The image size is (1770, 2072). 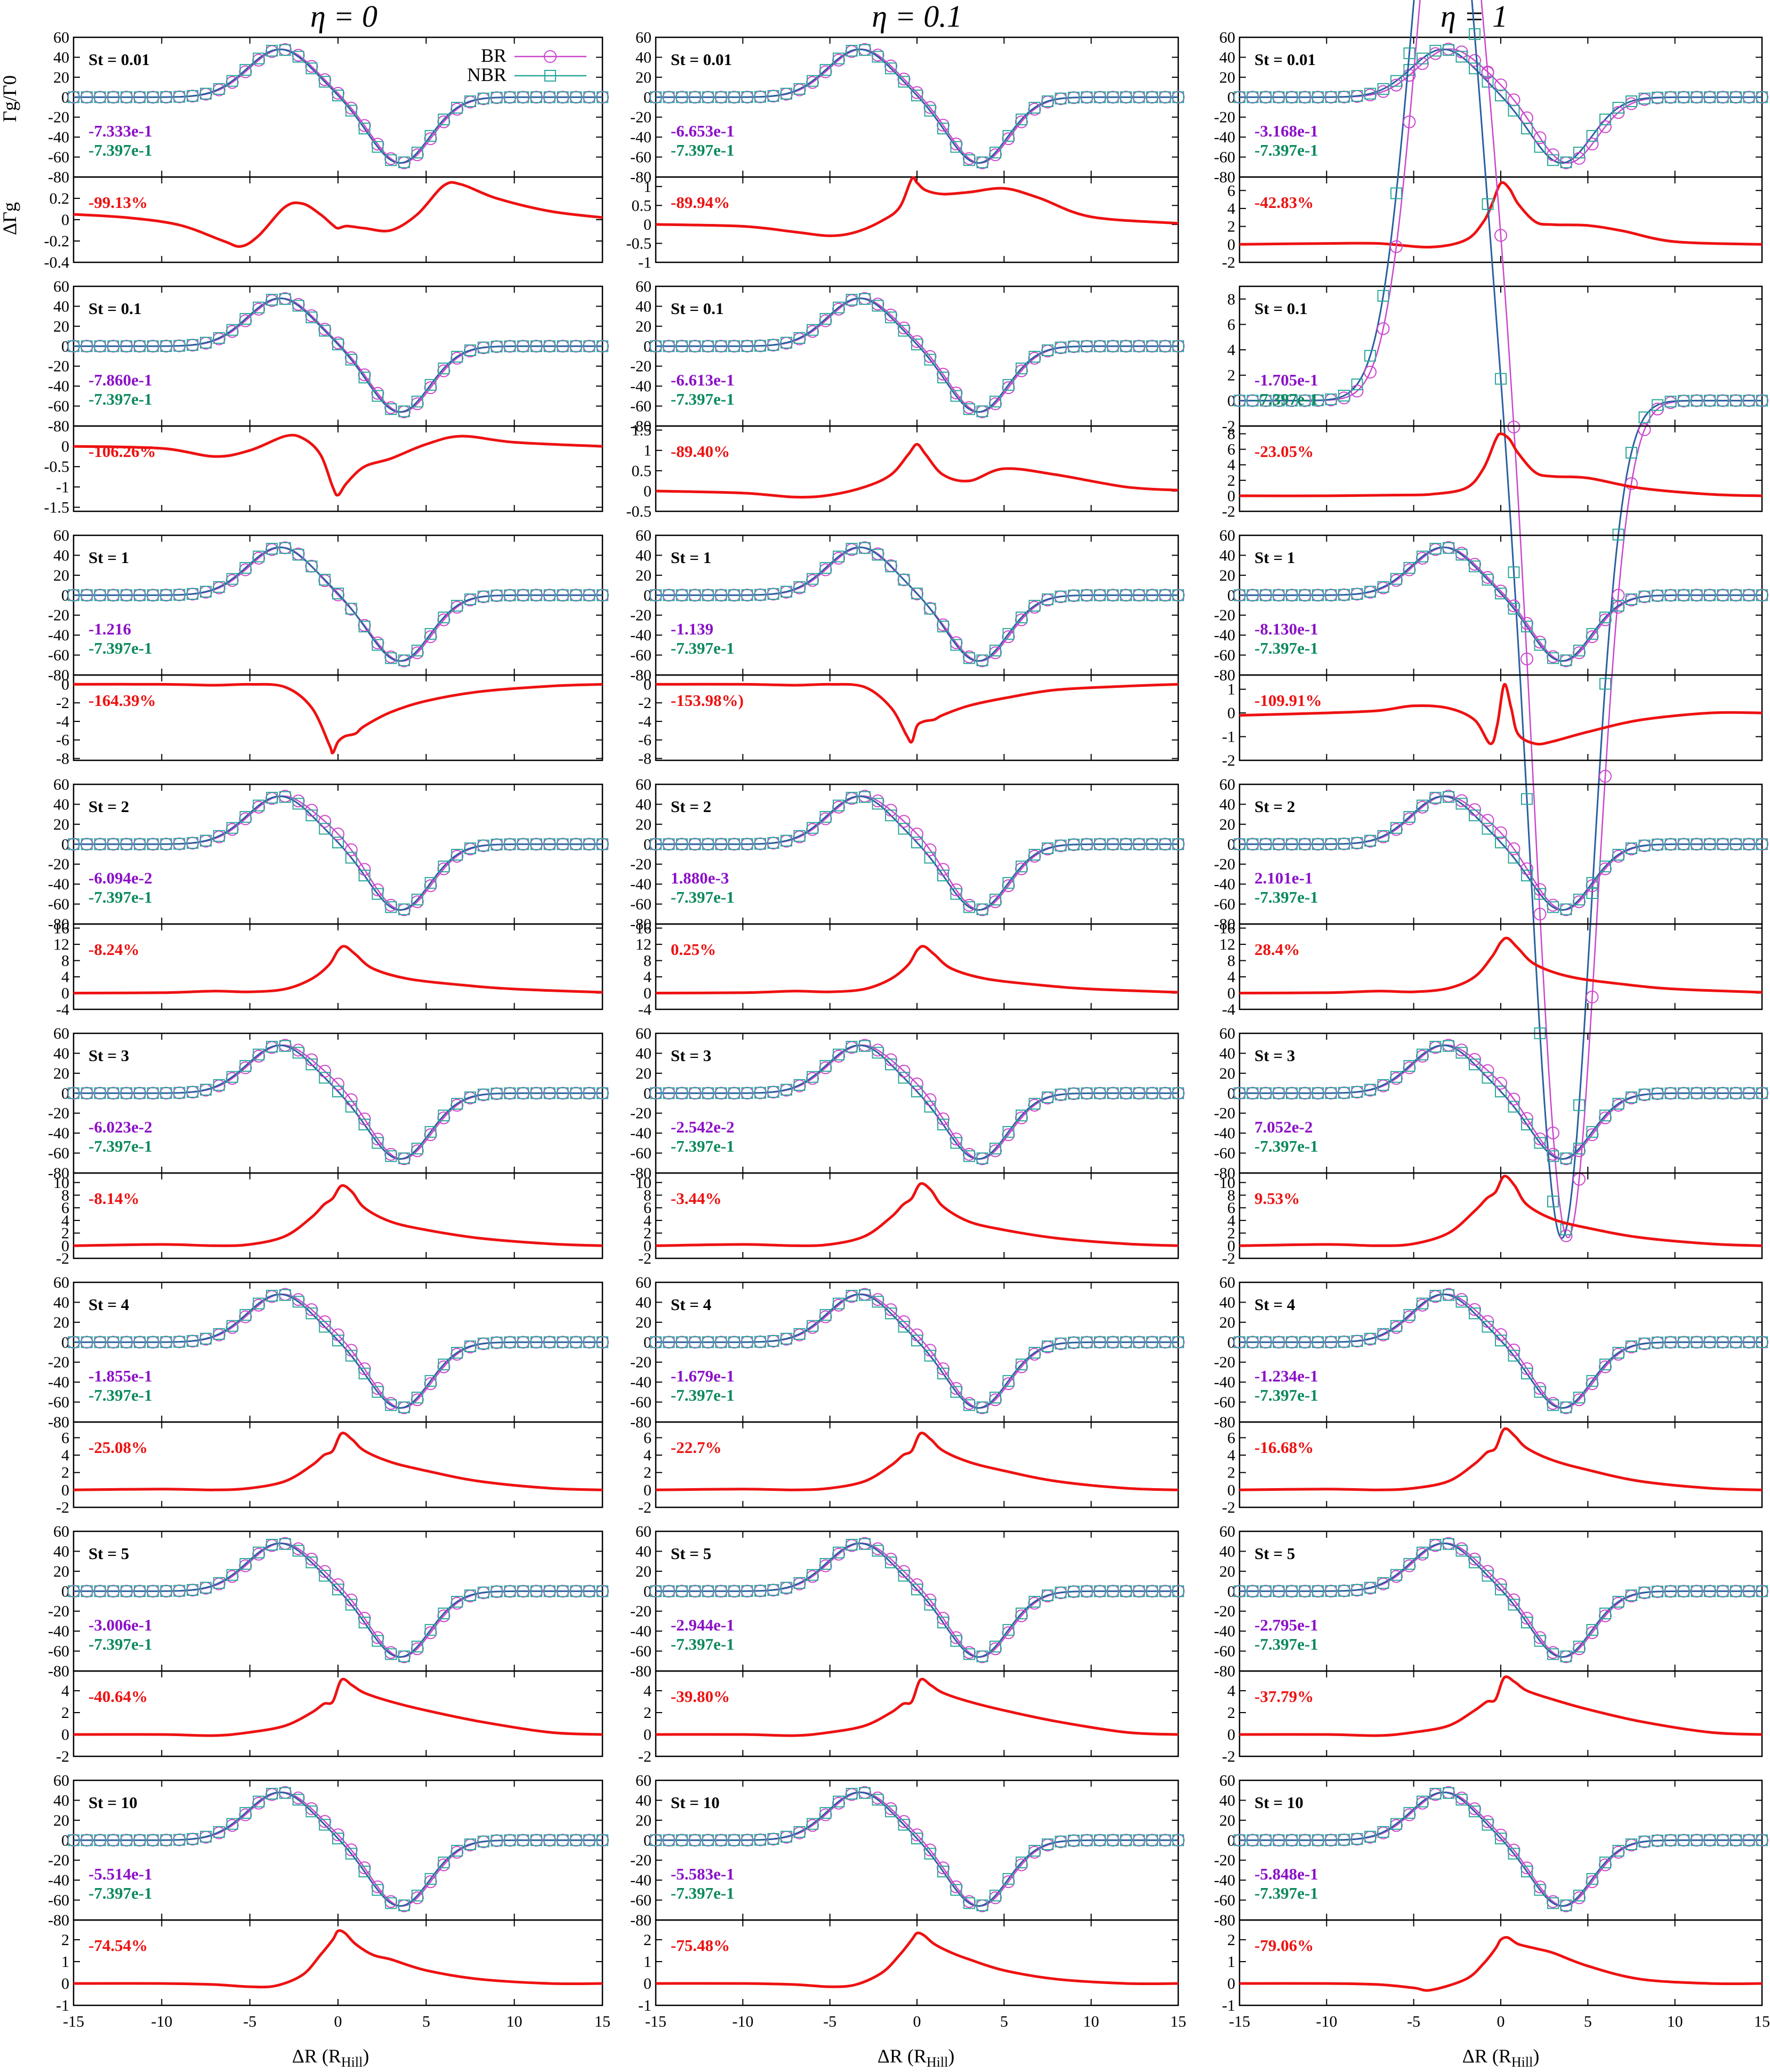 I want to click on br-torque-value: -1.139, so click(x=692, y=629).